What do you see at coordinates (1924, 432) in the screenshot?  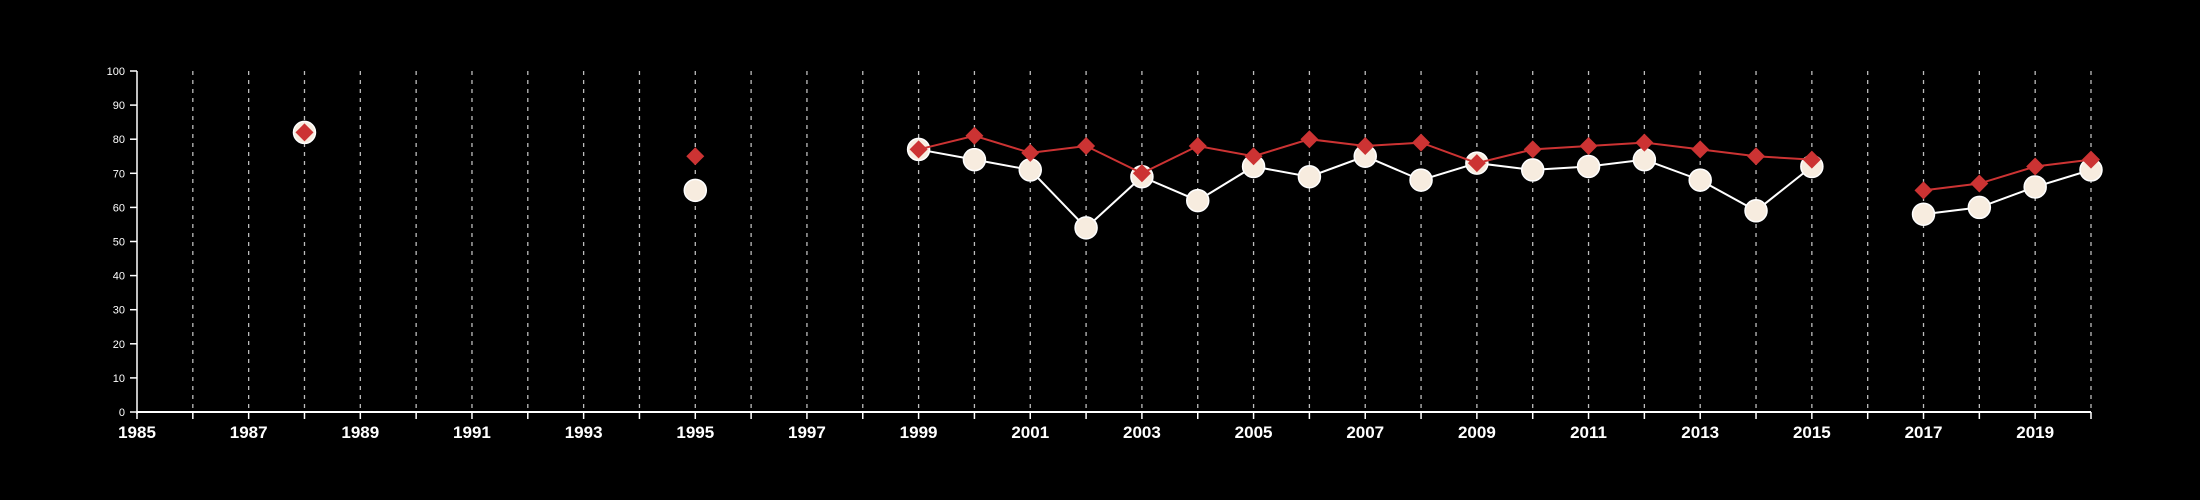 I see `x-tick-label: 2017` at bounding box center [1924, 432].